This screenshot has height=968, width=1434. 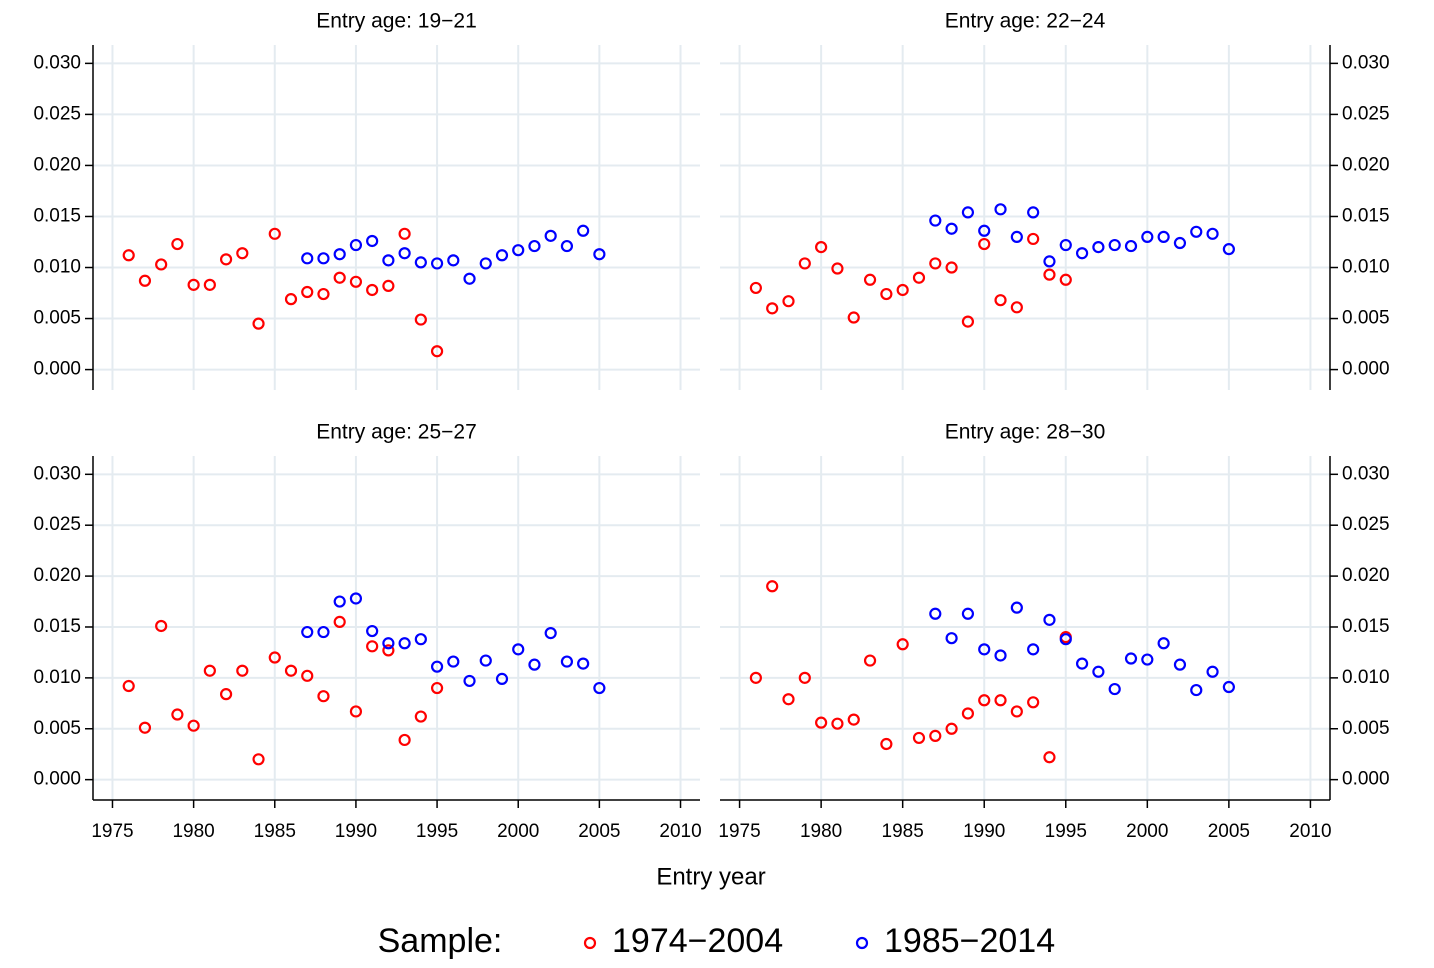 What do you see at coordinates (275, 831) in the screenshot?
I see `x-tick-label: 1985` at bounding box center [275, 831].